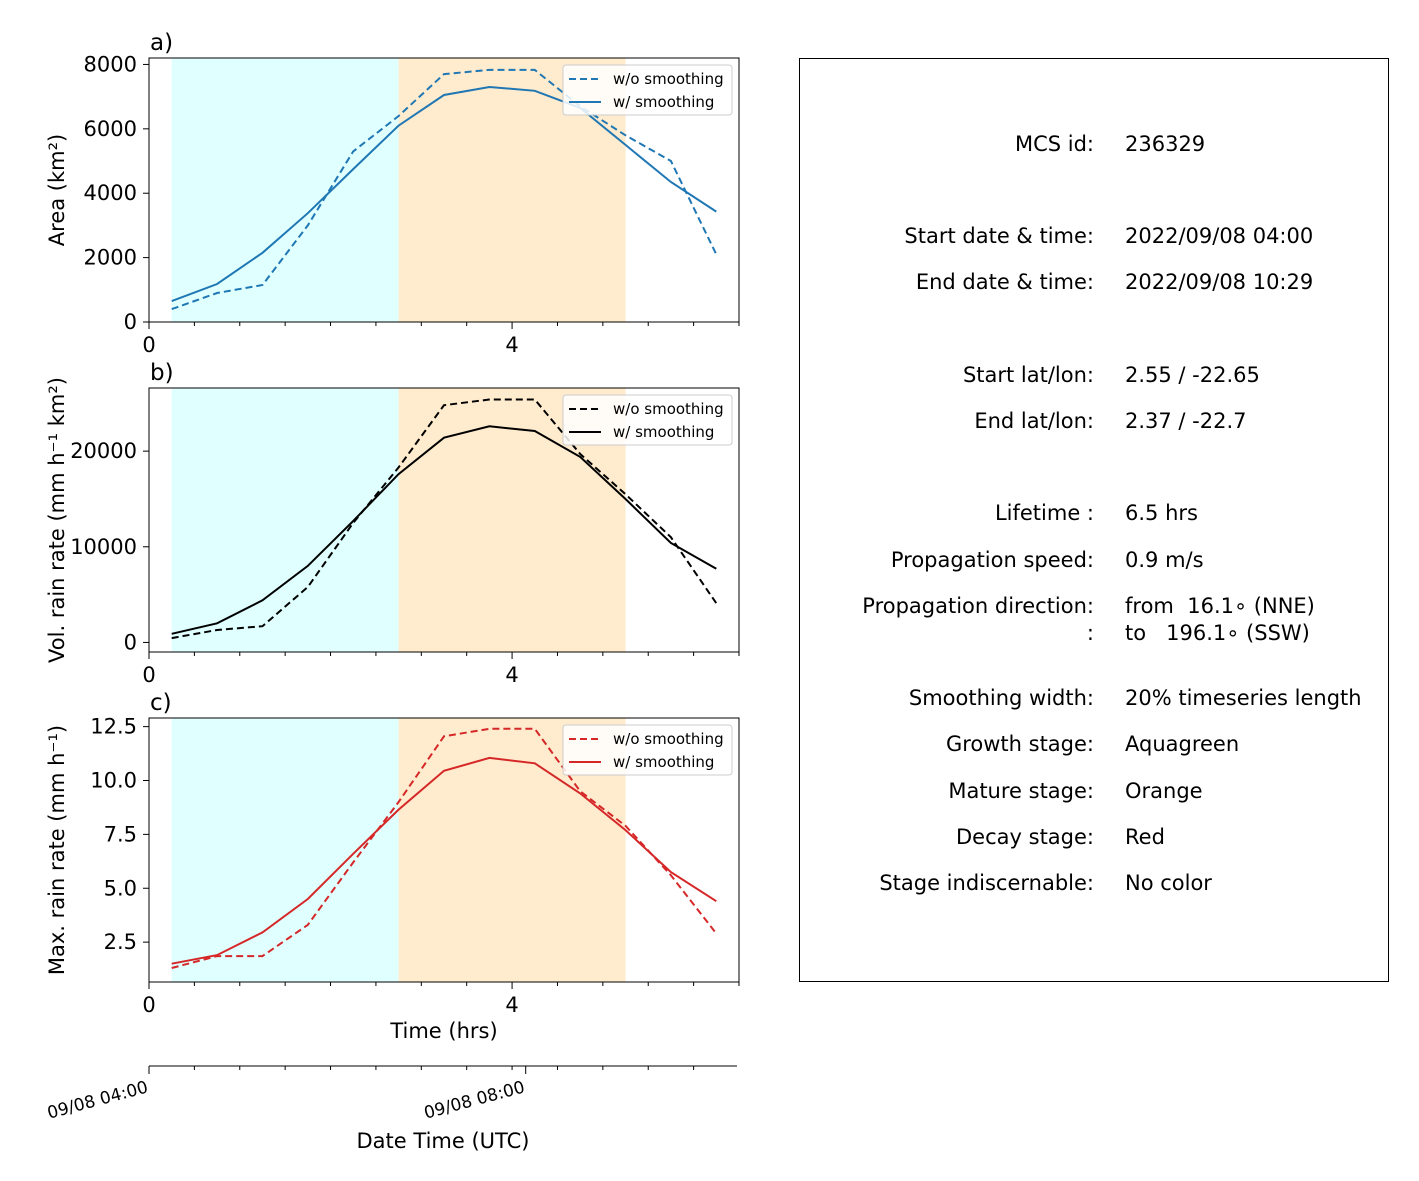 The width and height of the screenshot is (1419, 1181). I want to click on info-value: 2022/09/08 10:29, so click(1219, 282).